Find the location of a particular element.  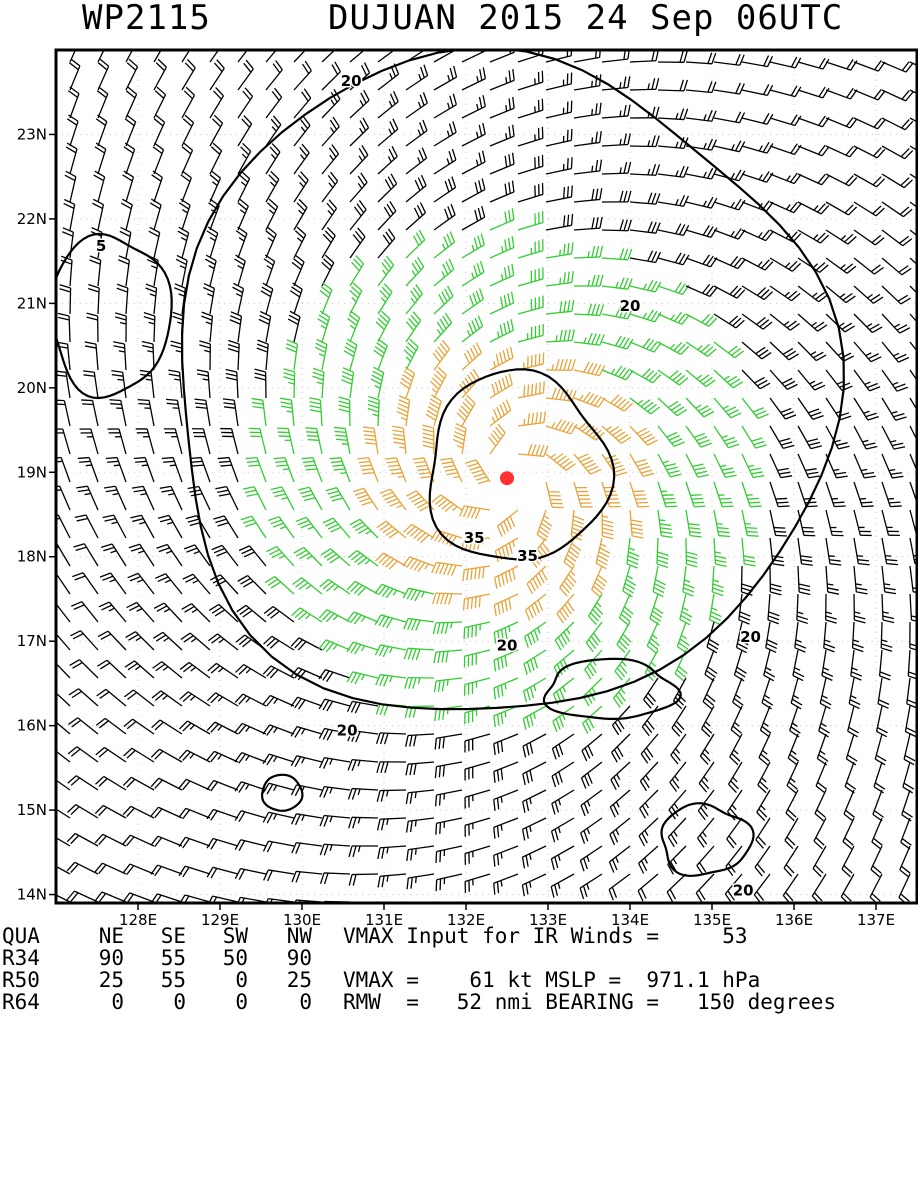

cell-nw: 90 is located at coordinates (282, 958).